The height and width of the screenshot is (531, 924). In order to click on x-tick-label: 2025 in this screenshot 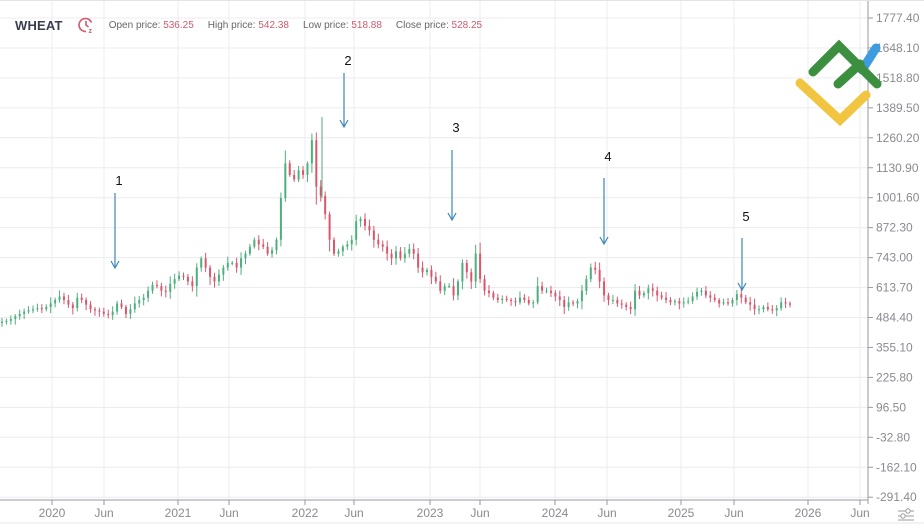, I will do `click(681, 513)`.